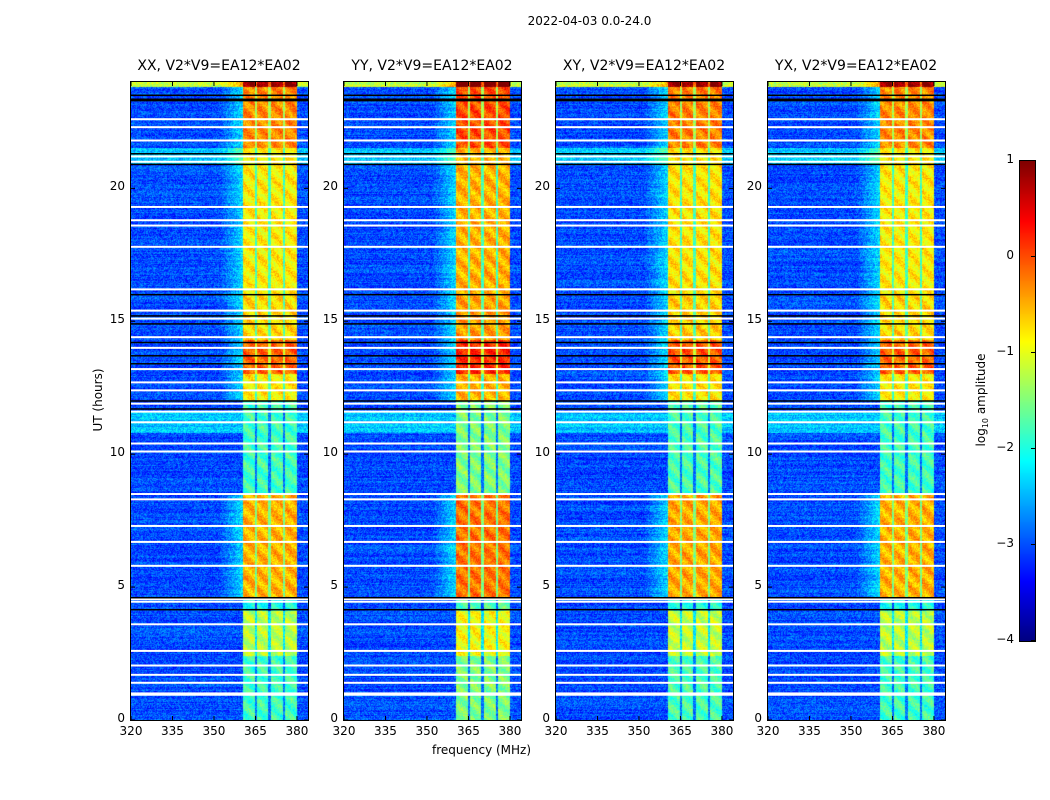 This screenshot has width=1050, height=800. I want to click on y-tick-label: 20, so click(330, 186).